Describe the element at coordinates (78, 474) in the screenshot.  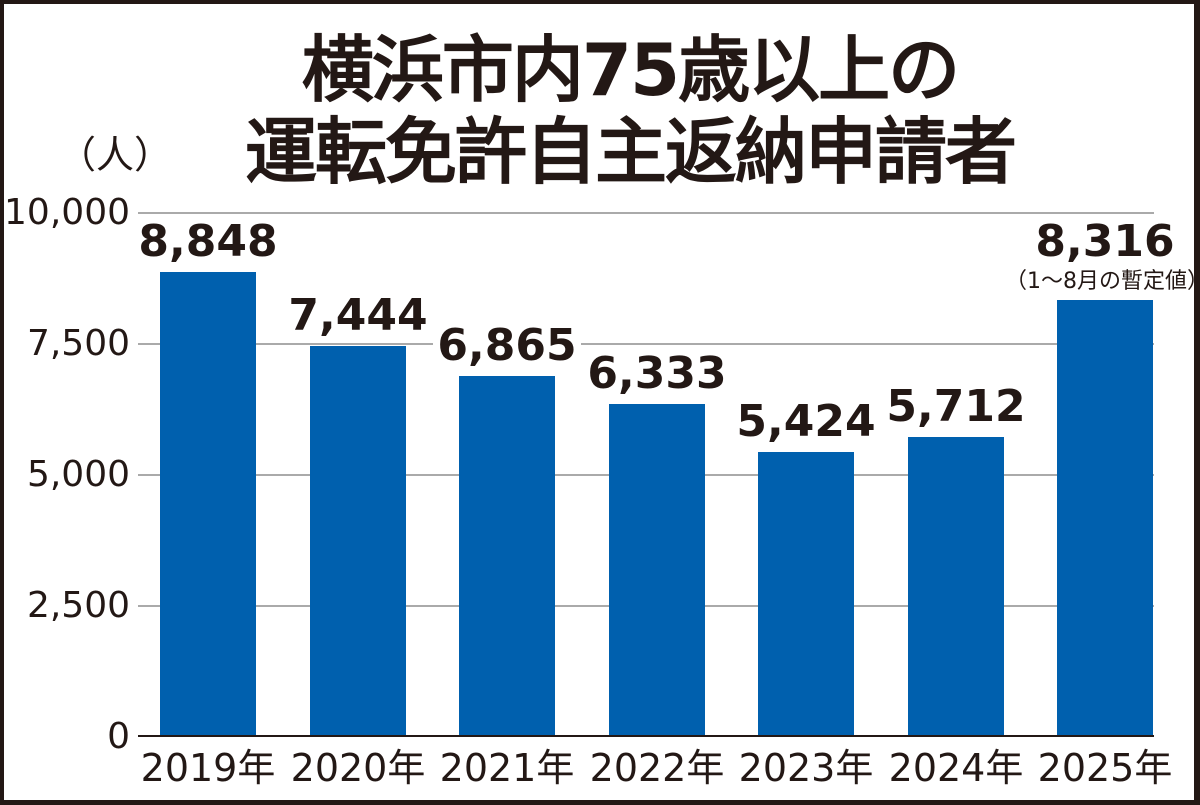
I see `y-tick-5000: 5,000` at that location.